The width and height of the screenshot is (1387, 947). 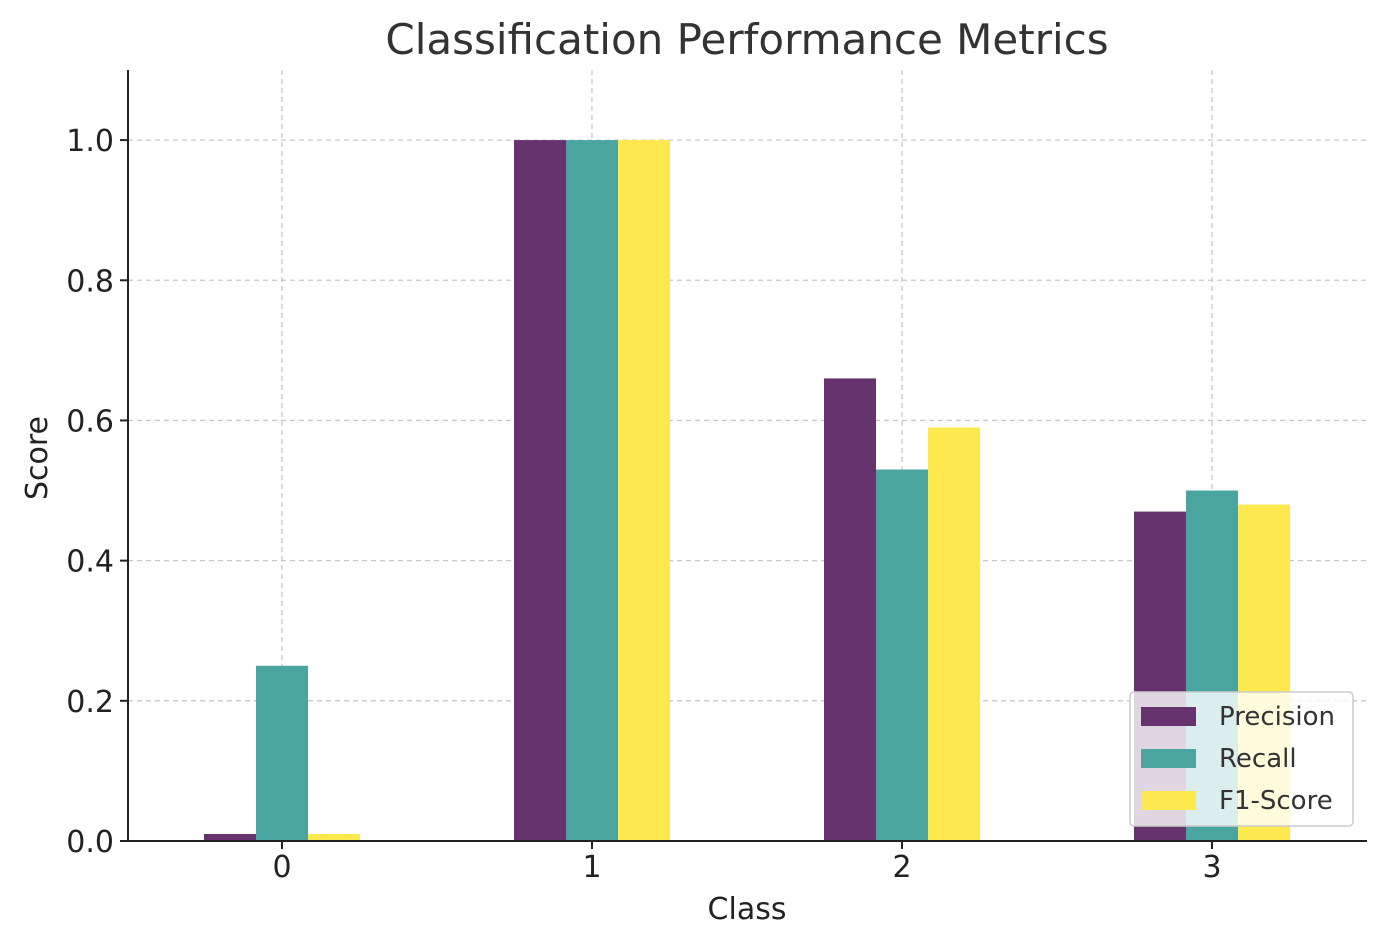 I want to click on y-axis-label: Score, so click(x=37, y=458).